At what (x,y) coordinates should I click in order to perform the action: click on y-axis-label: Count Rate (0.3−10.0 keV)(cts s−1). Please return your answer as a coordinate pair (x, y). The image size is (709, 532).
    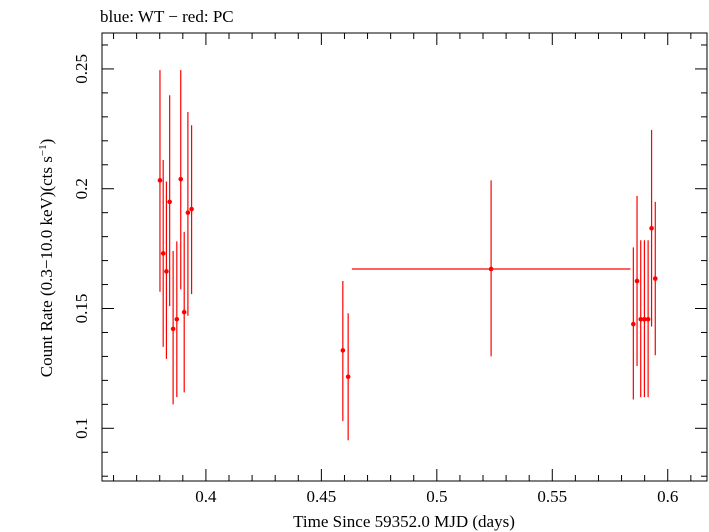
    Looking at the image, I should click on (46, 258).